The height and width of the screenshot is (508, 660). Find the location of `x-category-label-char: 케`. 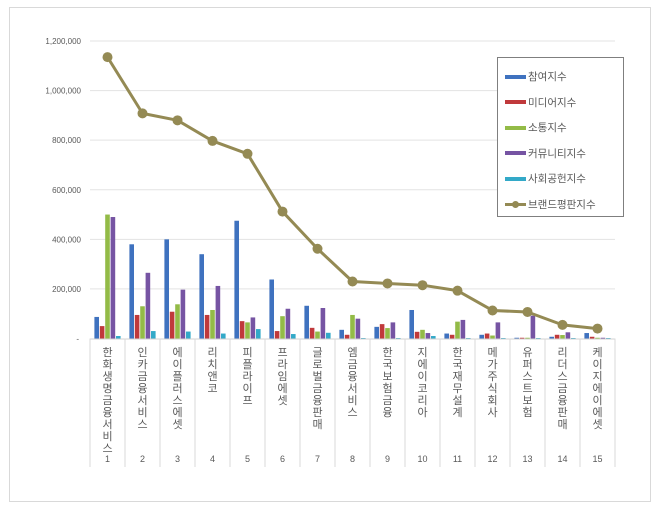

x-category-label-char: 케 is located at coordinates (597, 352).